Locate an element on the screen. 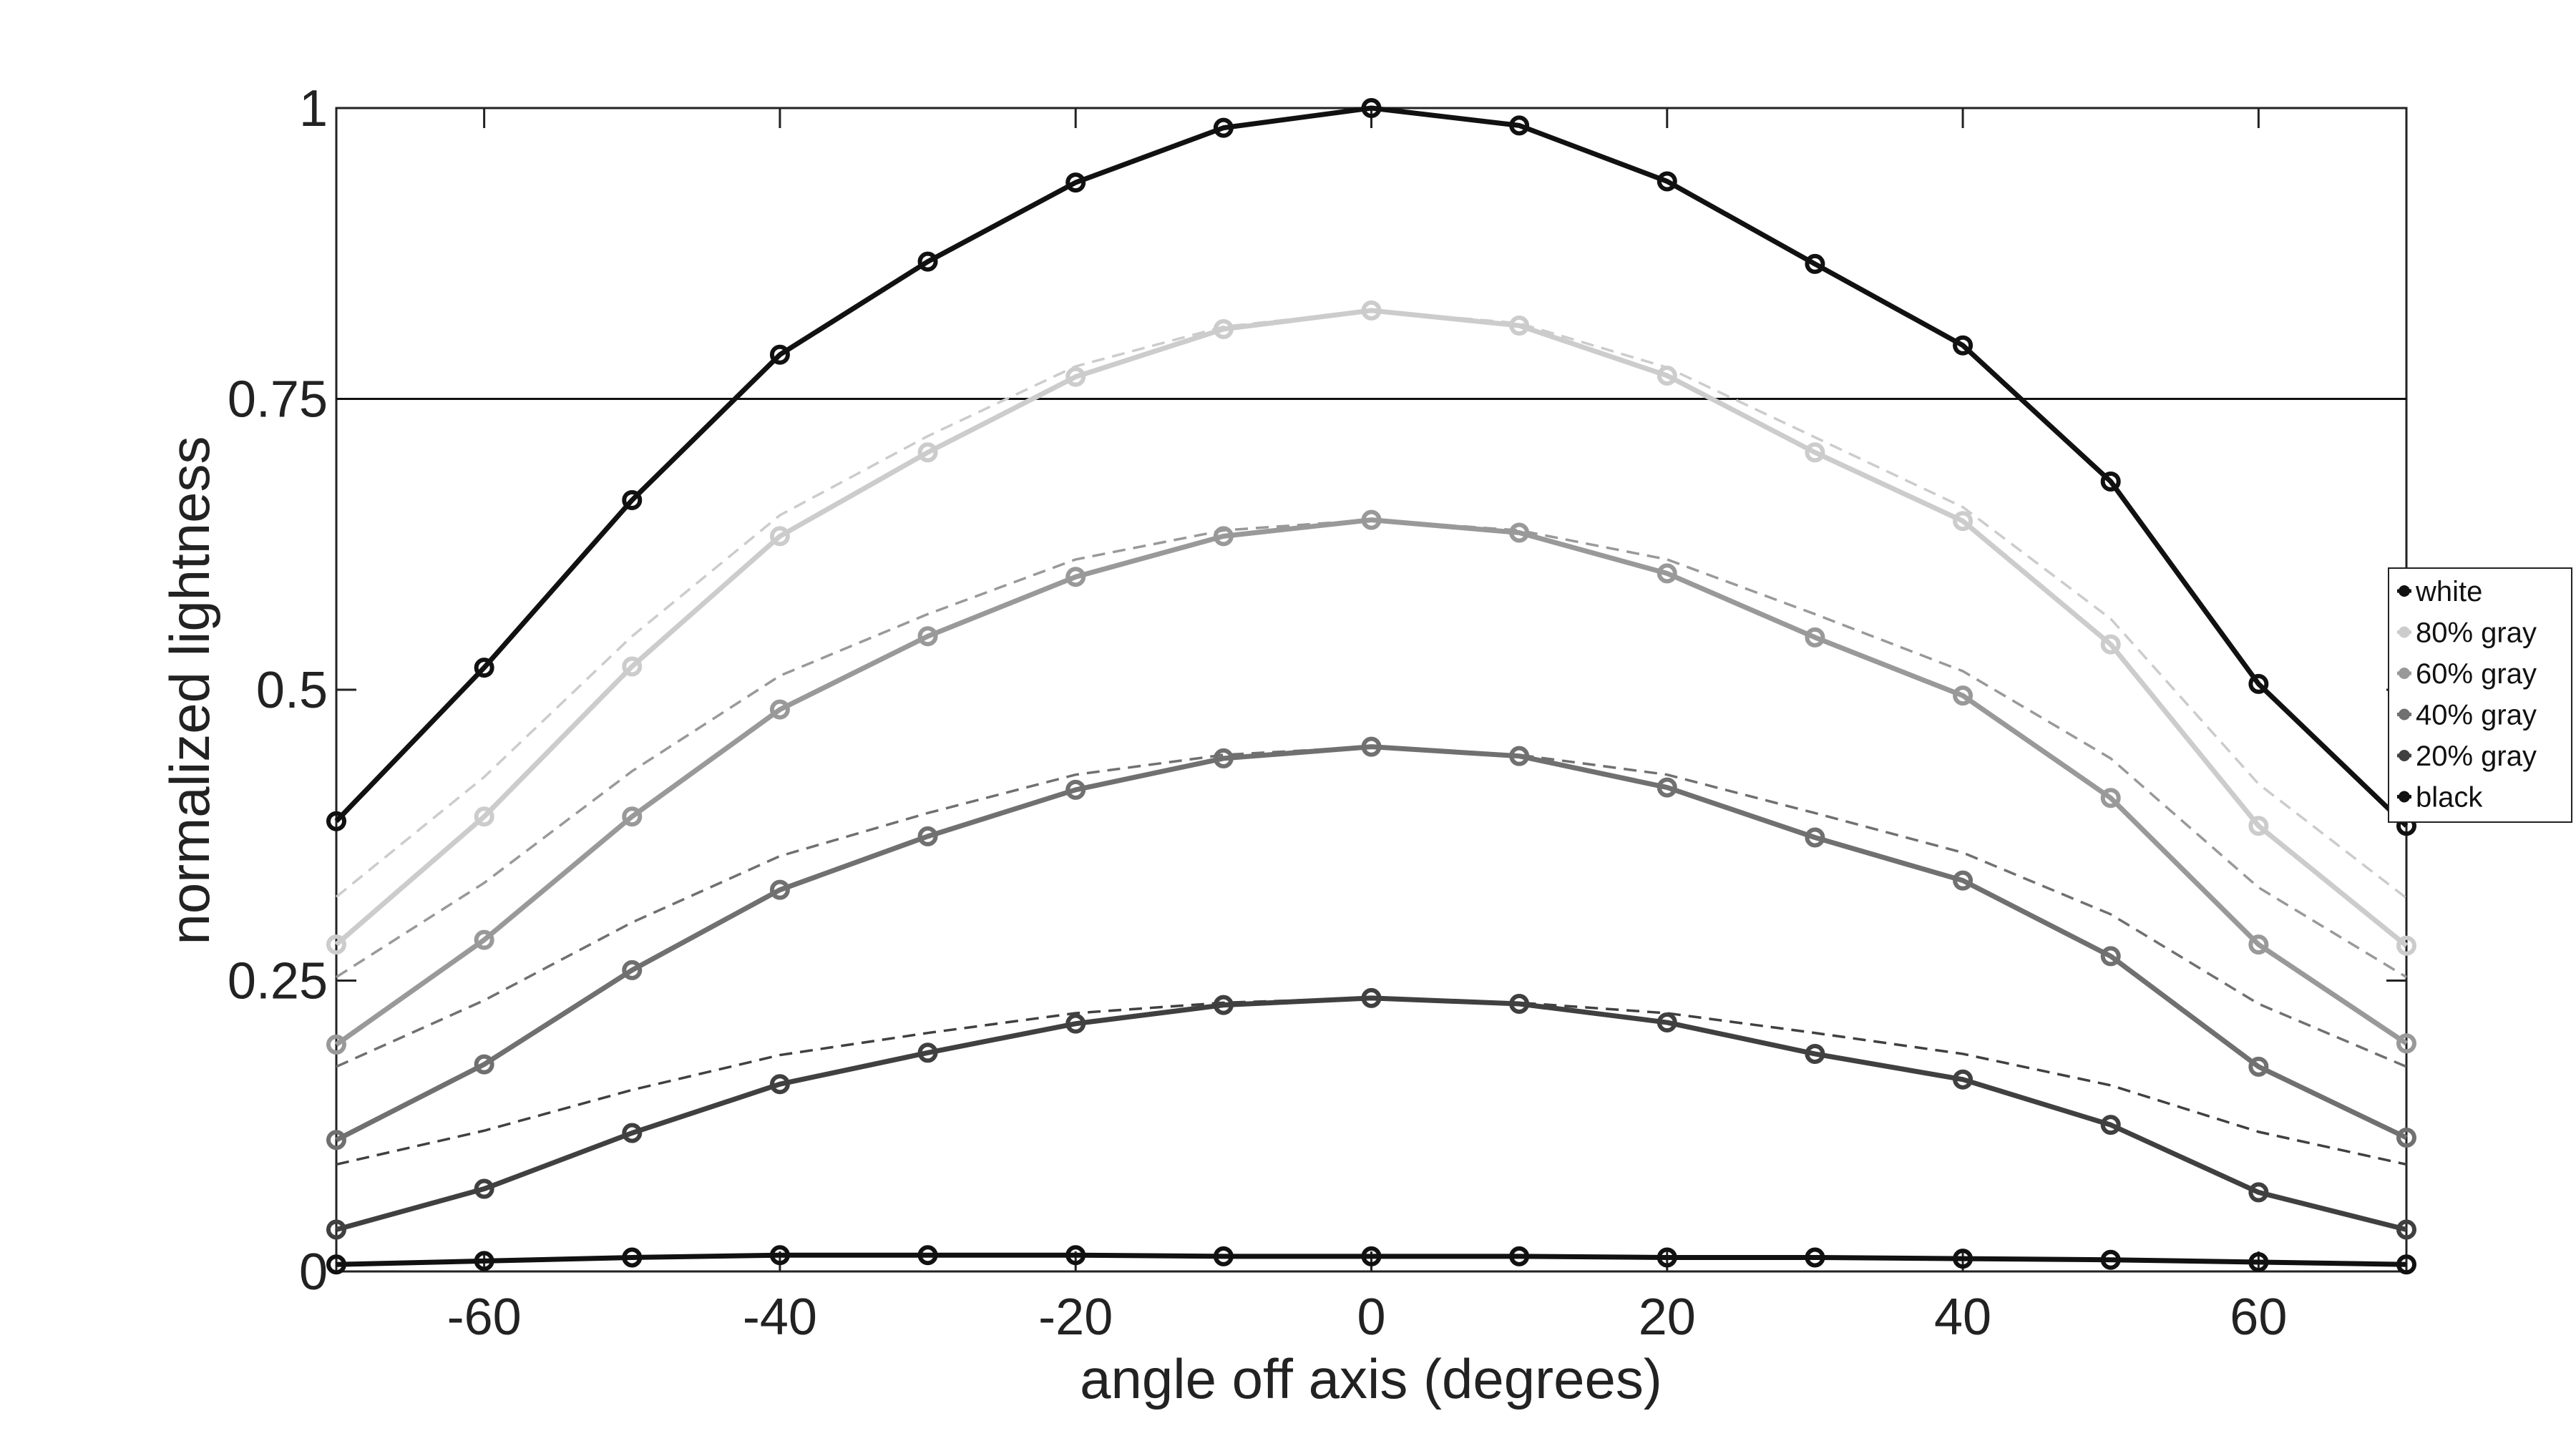  x-tick-label: 20 is located at coordinates (1667, 1317).